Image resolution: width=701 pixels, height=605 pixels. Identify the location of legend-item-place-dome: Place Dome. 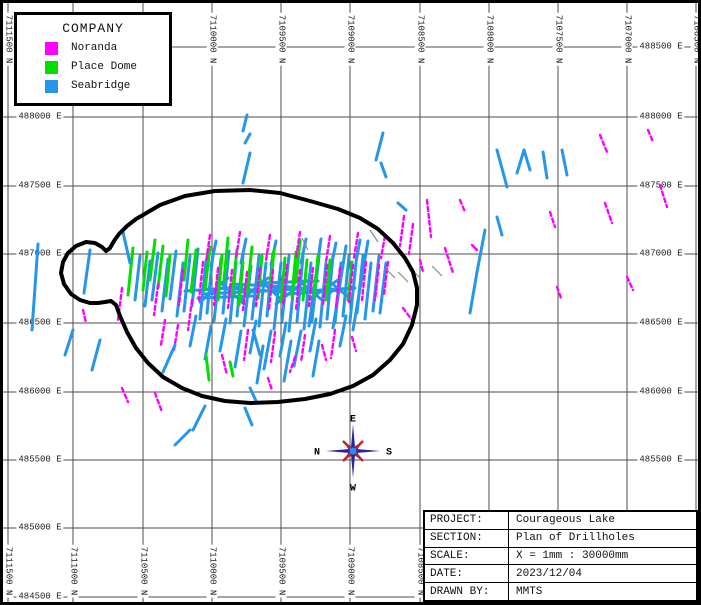
(107, 67).